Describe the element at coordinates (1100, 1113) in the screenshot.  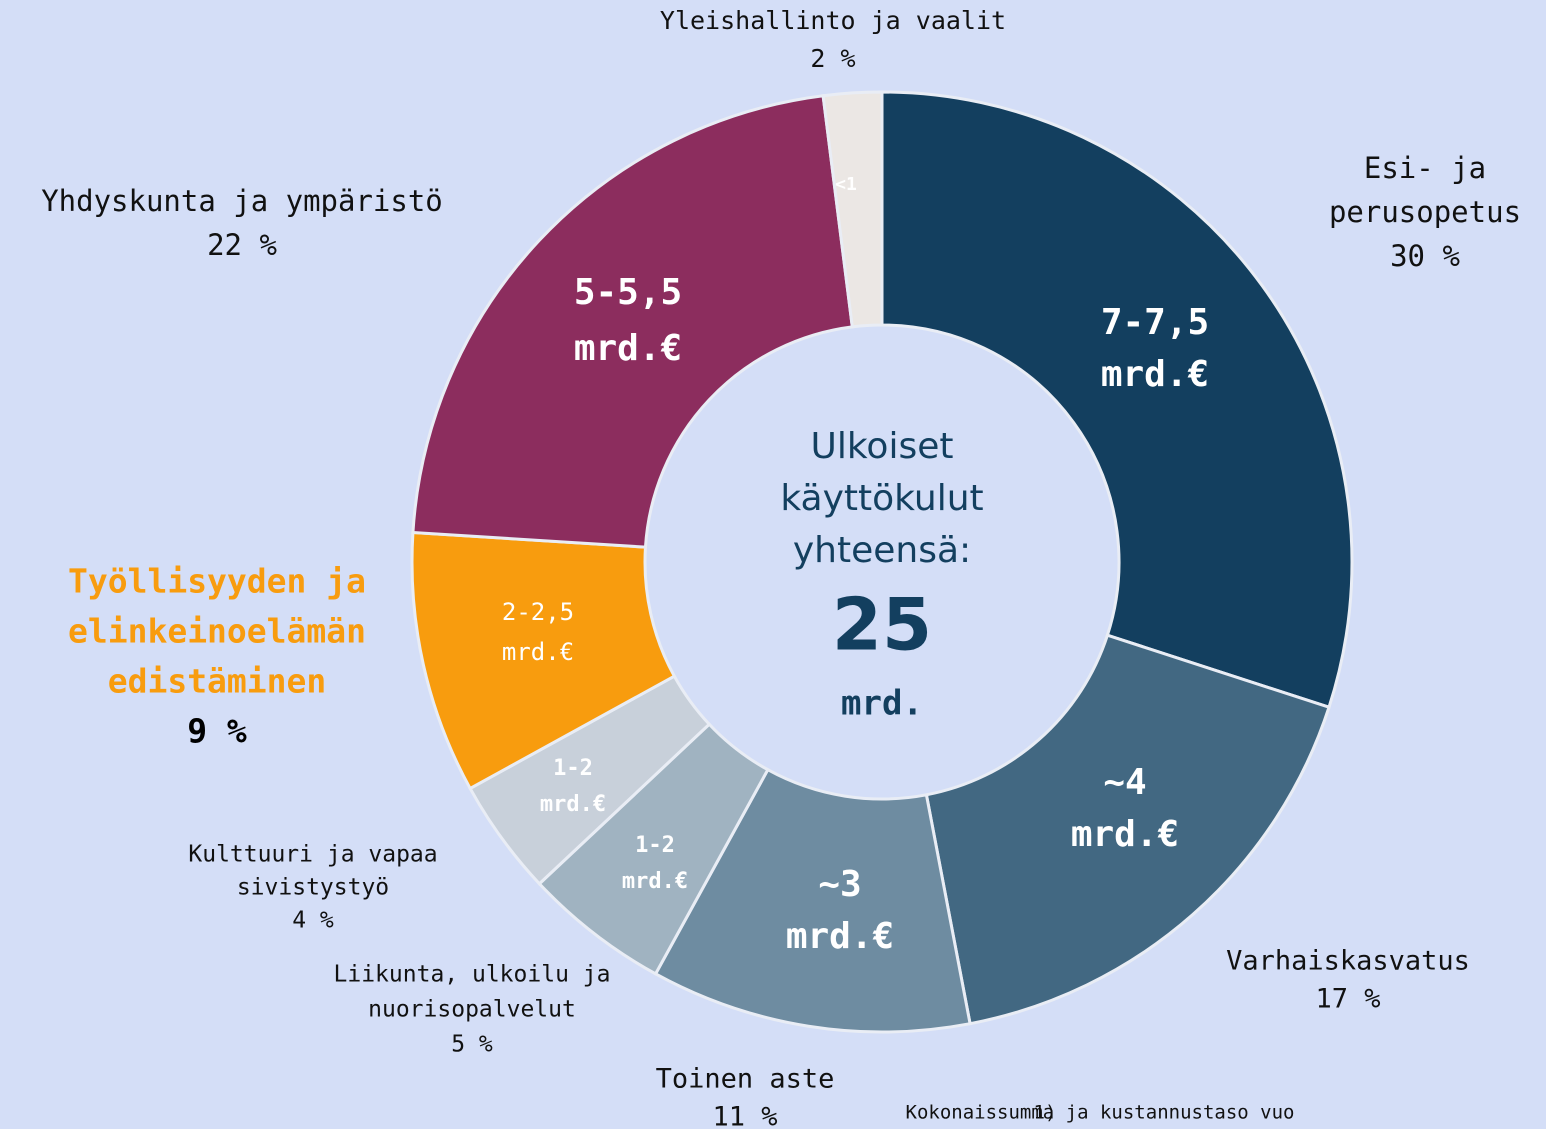
I see `footnote: Kokonaissumma ja kustannustaso vuo` at that location.